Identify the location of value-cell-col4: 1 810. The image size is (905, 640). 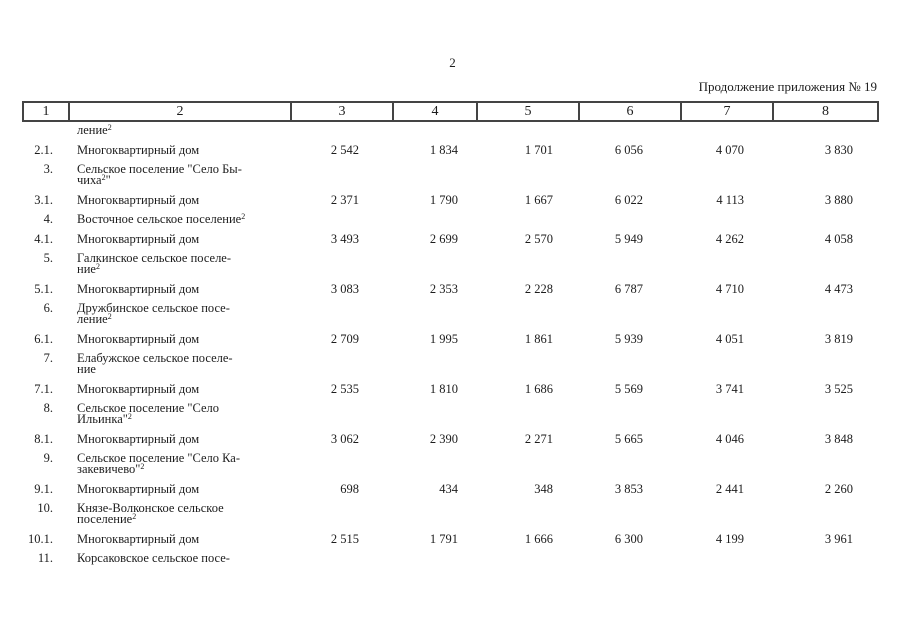
(443, 388).